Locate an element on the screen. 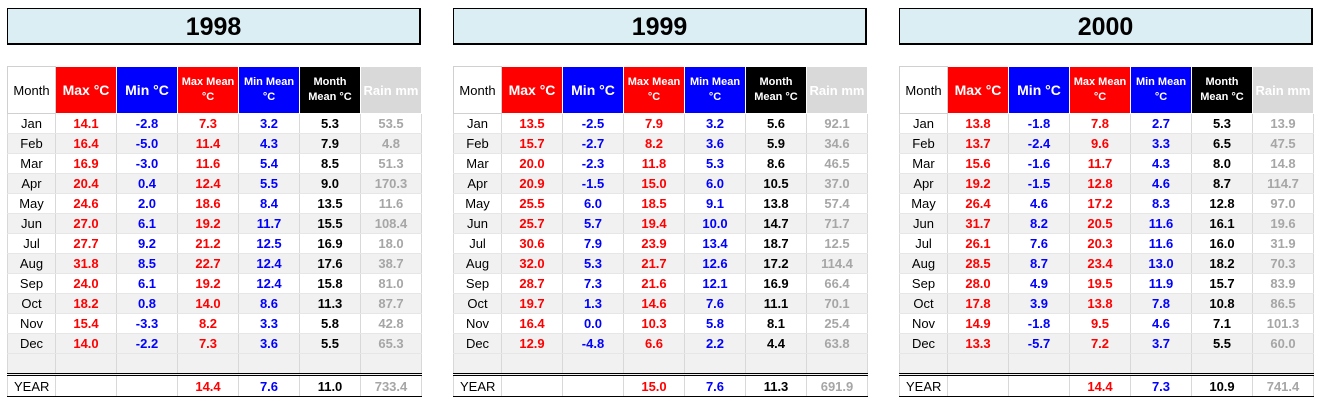  cell-min: 5.3 is located at coordinates (593, 263).